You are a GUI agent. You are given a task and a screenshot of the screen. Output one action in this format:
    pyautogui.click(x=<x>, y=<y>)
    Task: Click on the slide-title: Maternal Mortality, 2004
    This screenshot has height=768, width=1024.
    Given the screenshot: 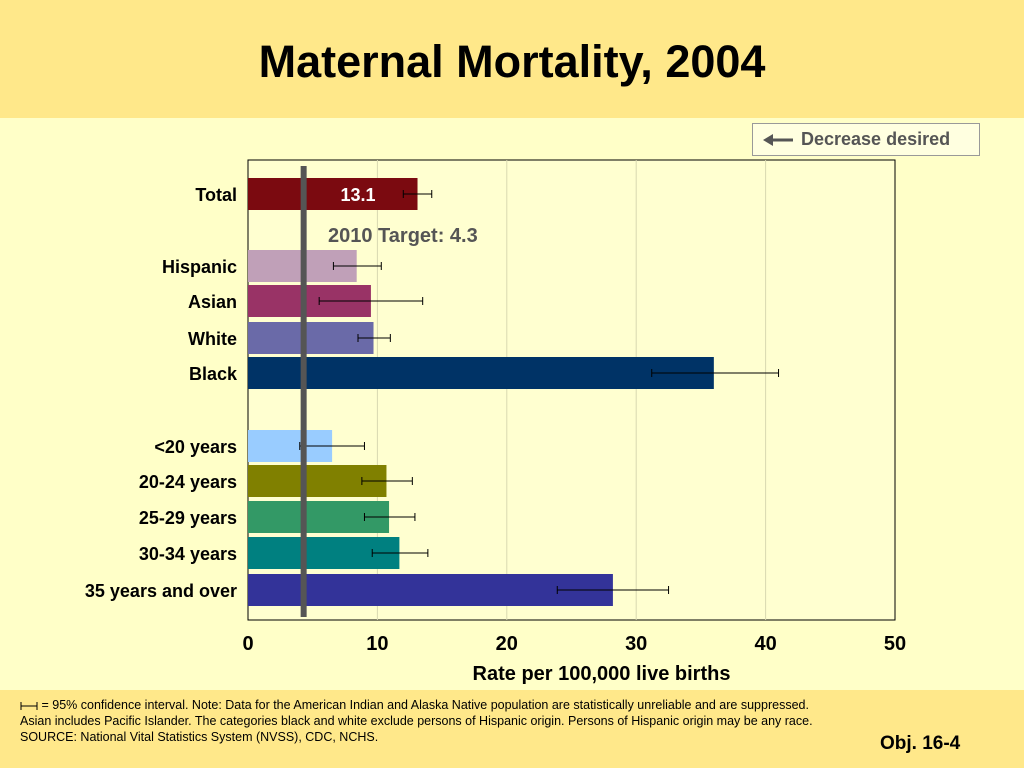 What is the action you would take?
    pyautogui.click(x=512, y=61)
    